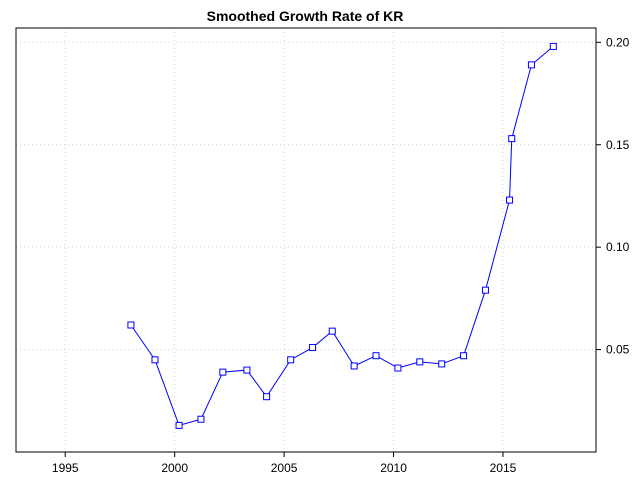  I want to click on y-tick-label: 0.15, so click(618, 145).